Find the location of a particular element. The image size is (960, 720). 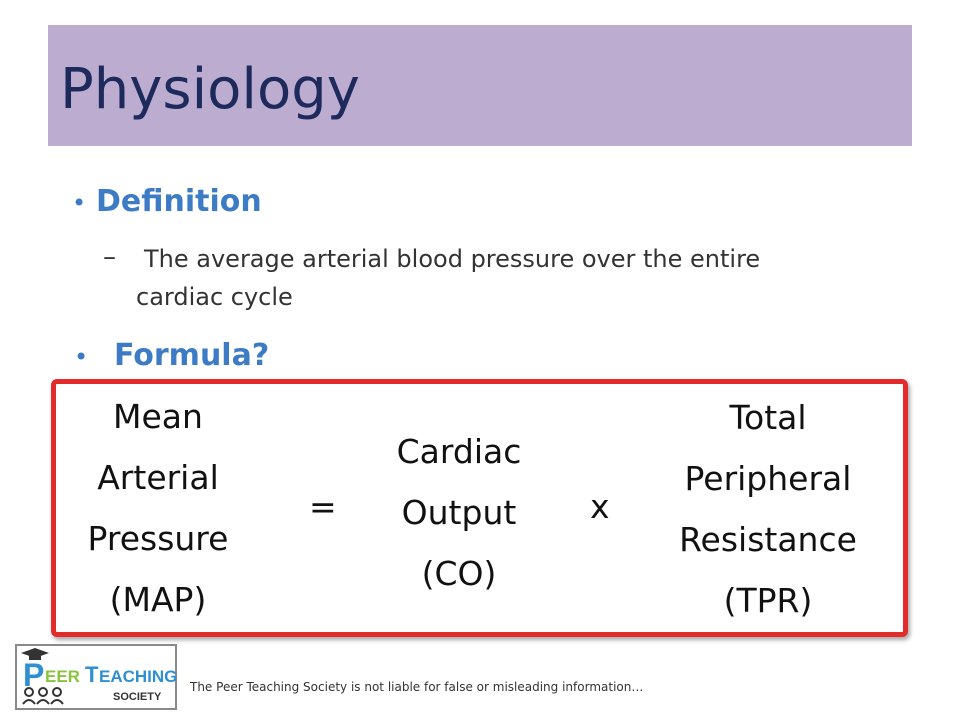

formula-rhs-line: (TPR) is located at coordinates (768, 600).